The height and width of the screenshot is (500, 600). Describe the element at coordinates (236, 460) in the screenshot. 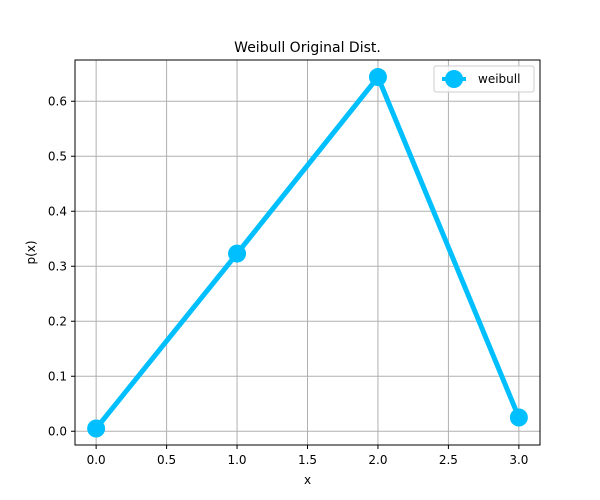

I see `x-tick-label: 1.0` at that location.